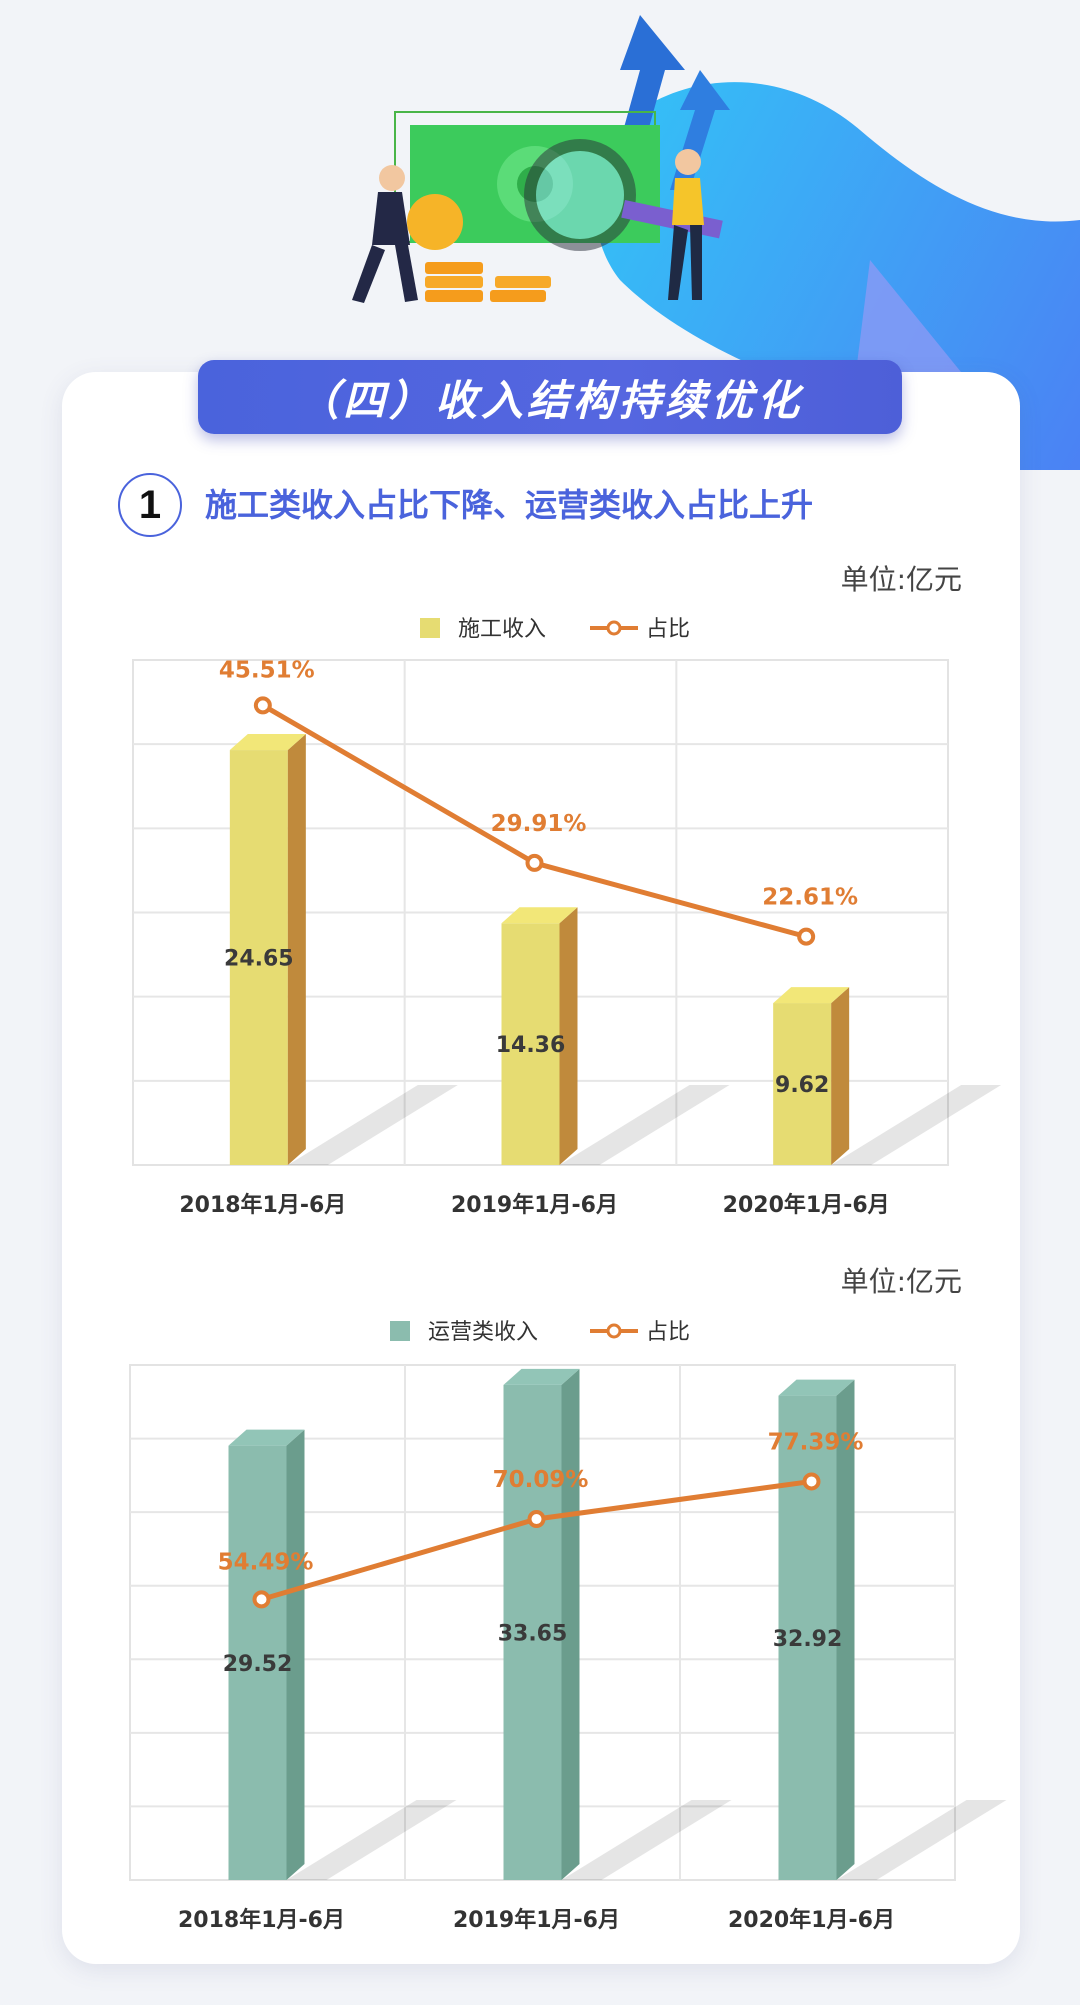 The height and width of the screenshot is (2005, 1080). I want to click on ratio-label: 77.39%, so click(816, 1442).